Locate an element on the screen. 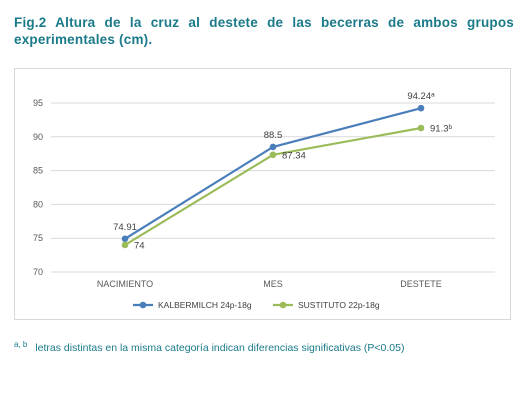 The width and height of the screenshot is (525, 400). y-tick-label: 75 is located at coordinates (38, 238).